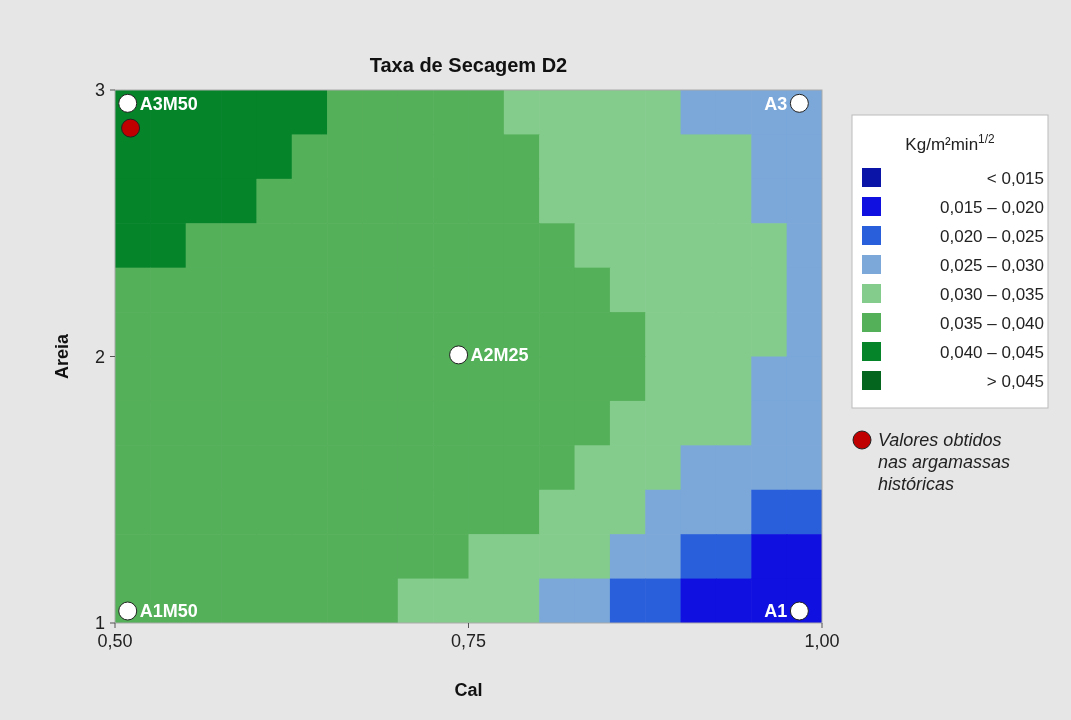  Describe the element at coordinates (776, 103) in the screenshot. I see `annotation: A3` at that location.